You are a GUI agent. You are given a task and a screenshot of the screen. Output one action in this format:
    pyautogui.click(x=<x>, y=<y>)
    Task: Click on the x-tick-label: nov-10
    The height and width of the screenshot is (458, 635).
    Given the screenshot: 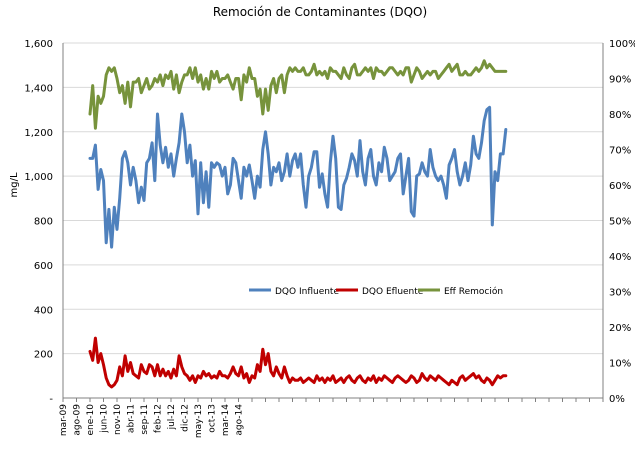 What is the action you would take?
    pyautogui.click(x=118, y=419)
    